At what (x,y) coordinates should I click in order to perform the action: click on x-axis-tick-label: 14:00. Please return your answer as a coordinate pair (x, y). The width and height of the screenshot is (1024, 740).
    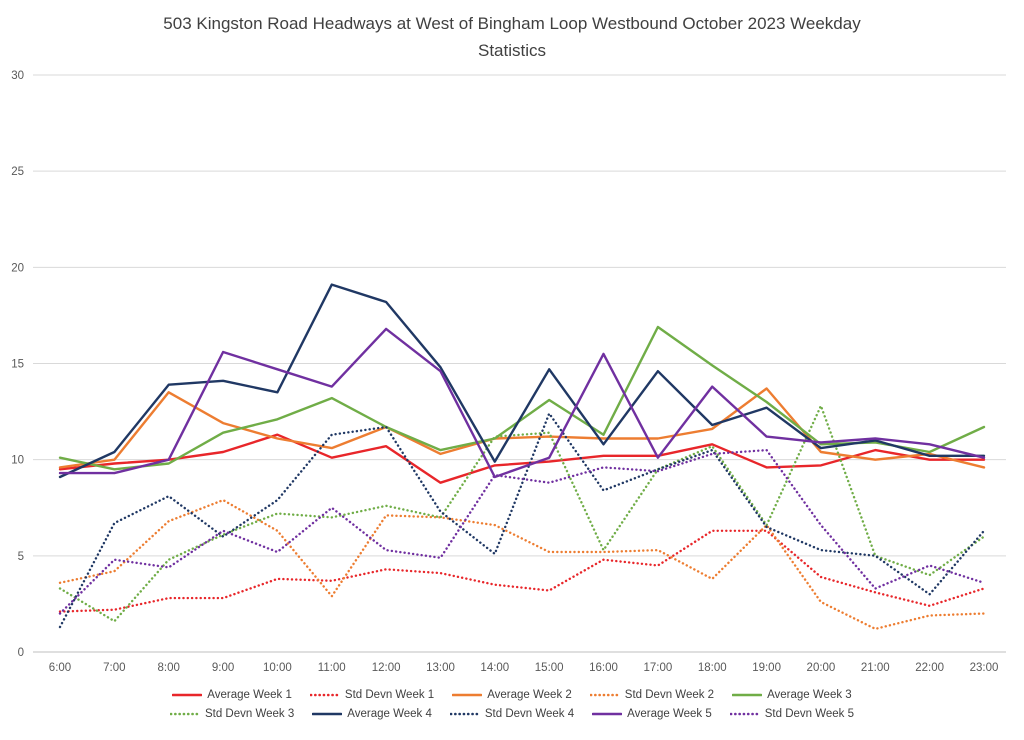
    Looking at the image, I should click on (494, 668).